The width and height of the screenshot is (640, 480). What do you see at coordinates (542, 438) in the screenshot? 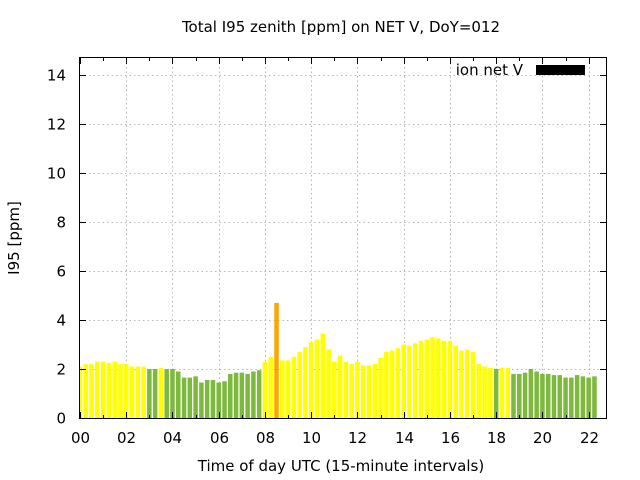
I see `x-tick-label: 20` at bounding box center [542, 438].